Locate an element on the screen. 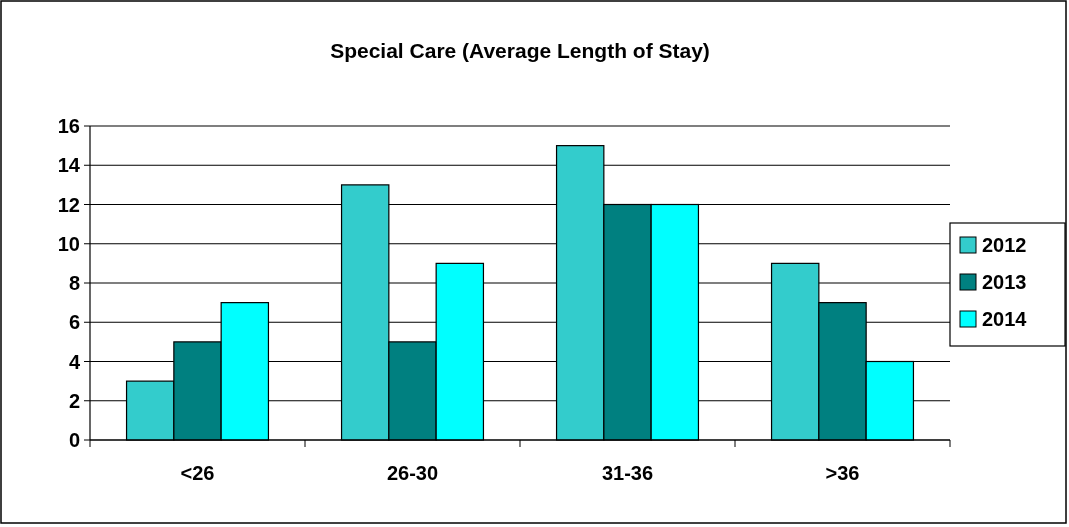 The height and width of the screenshot is (527, 1069). x-tick-label: 31-36 is located at coordinates (627, 473).